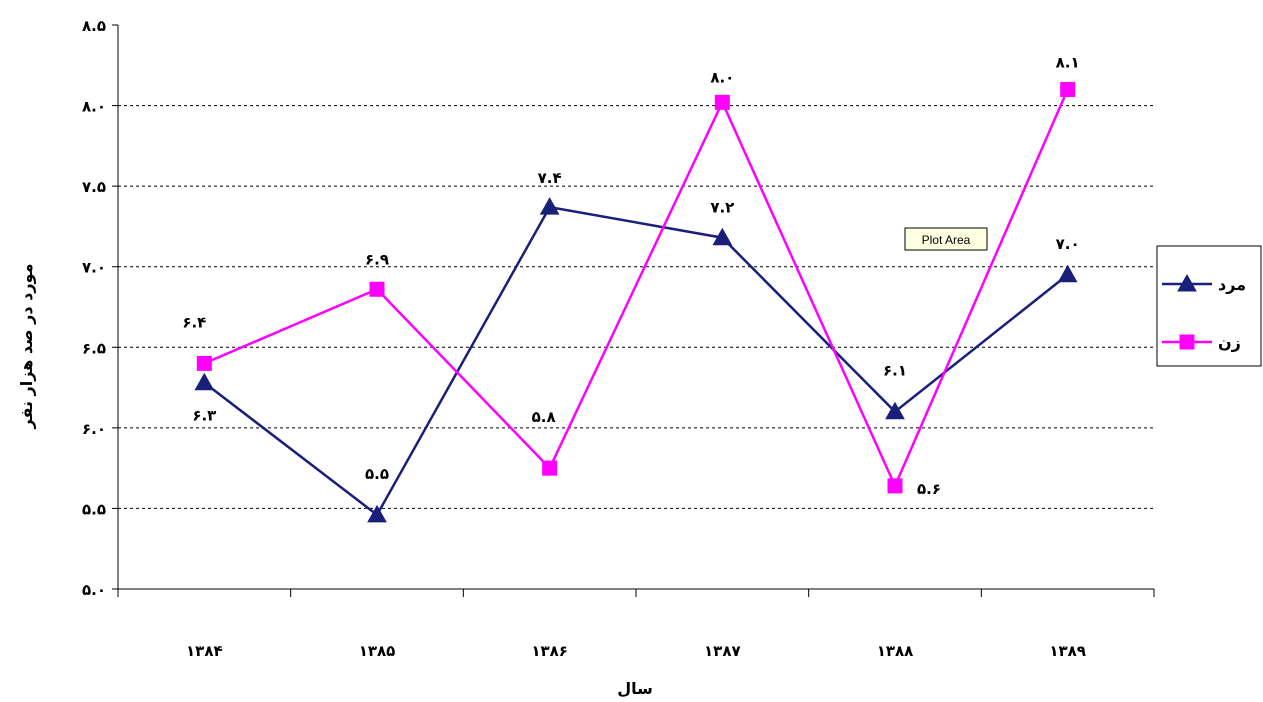 This screenshot has height=702, width=1263. I want to click on data-label: ۶.۳, so click(204, 416).